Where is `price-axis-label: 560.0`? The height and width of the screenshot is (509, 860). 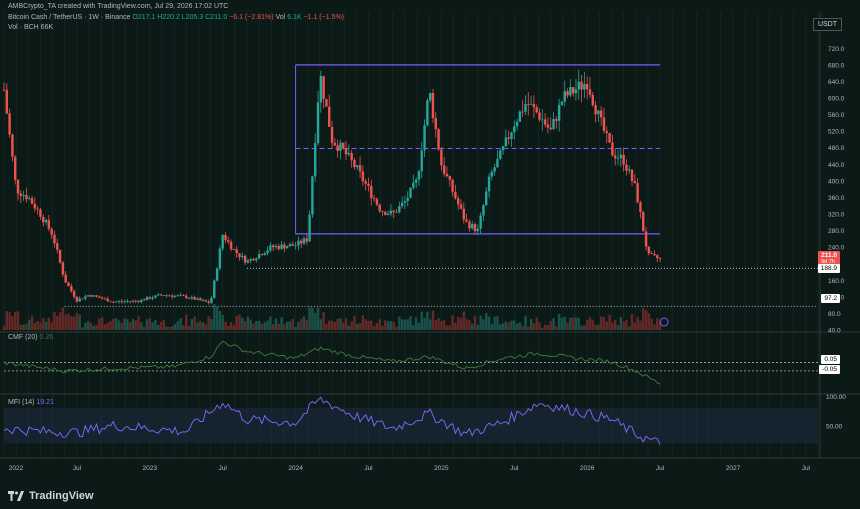
price-axis-label: 560.0 is located at coordinates (836, 115).